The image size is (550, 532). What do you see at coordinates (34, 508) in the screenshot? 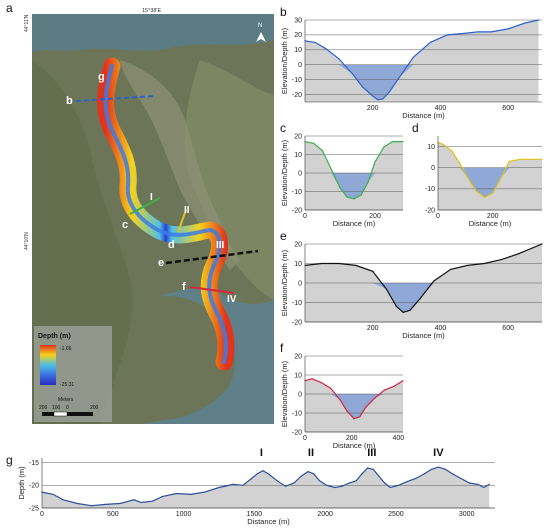
I see `y-tick-label: -25` at bounding box center [34, 508].